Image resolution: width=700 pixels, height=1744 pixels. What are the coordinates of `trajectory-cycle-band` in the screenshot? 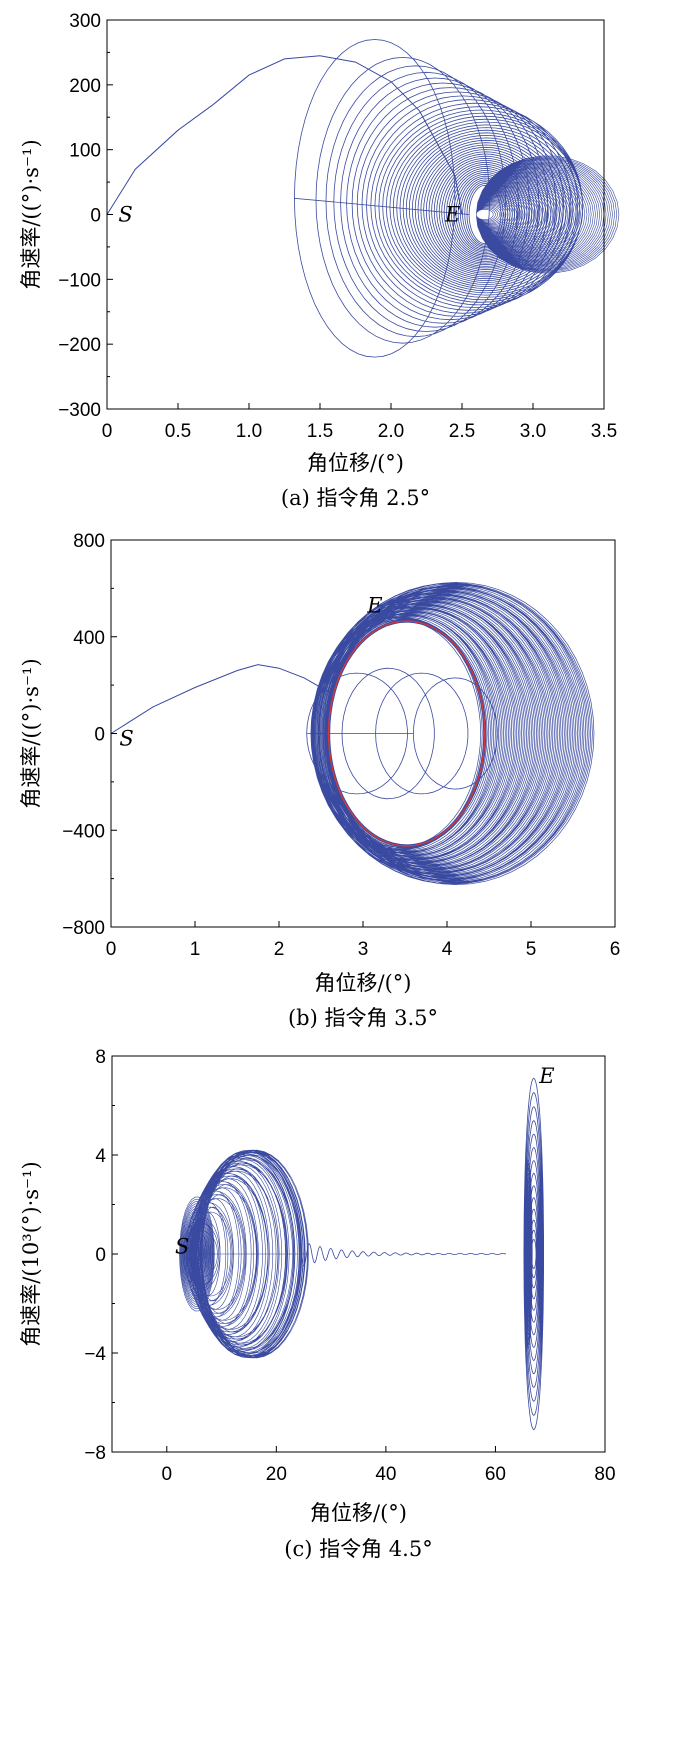 It's located at (452, 733).